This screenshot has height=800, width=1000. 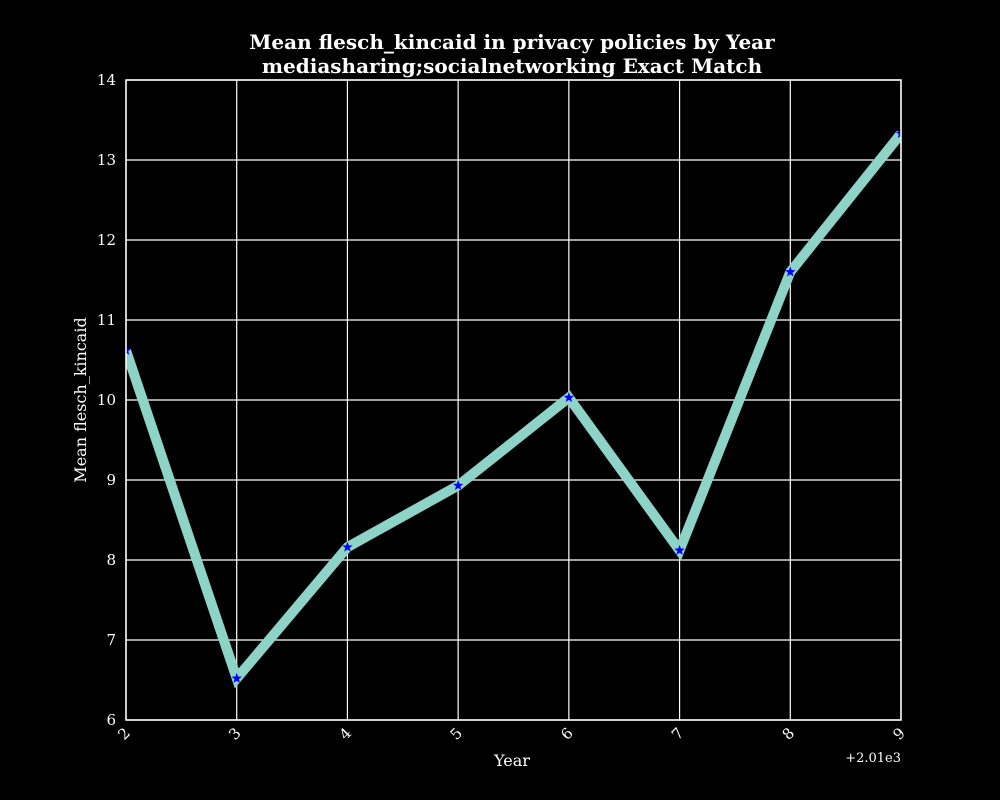 I want to click on x-tick-label: 2, so click(x=123, y=733).